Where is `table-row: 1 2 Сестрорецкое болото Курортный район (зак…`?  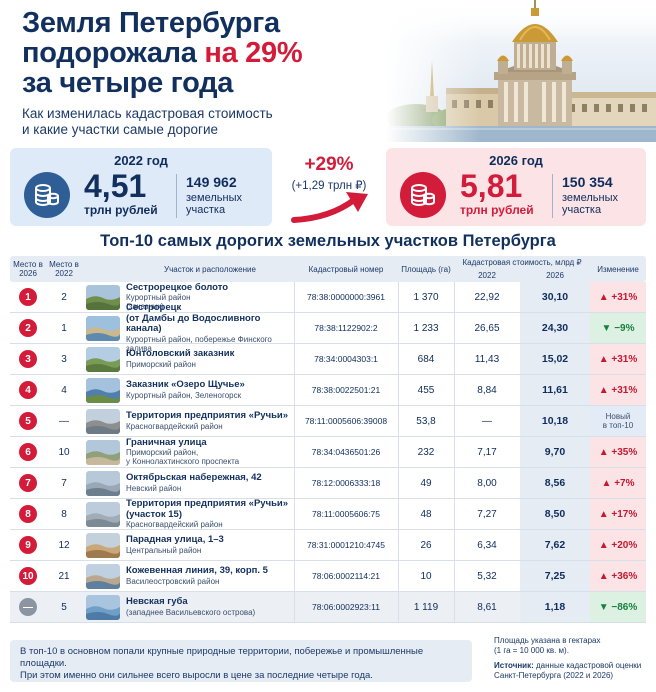 table-row: 1 2 Сестрорецкое болото Курортный район (зак… is located at coordinates (328, 297).